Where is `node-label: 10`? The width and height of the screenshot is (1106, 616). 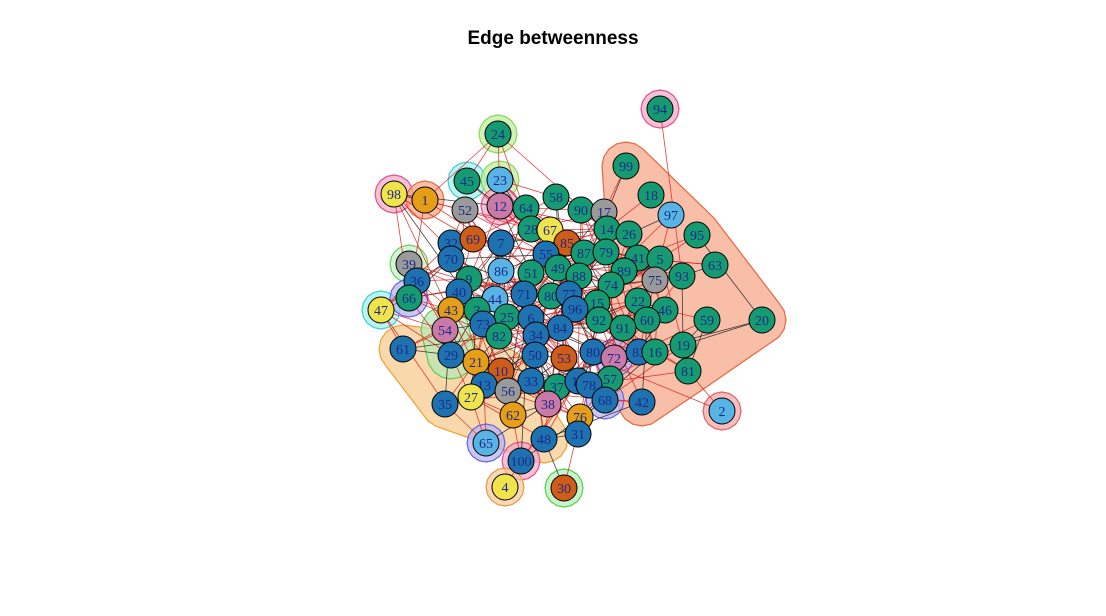
node-label: 10 is located at coordinates (501, 372).